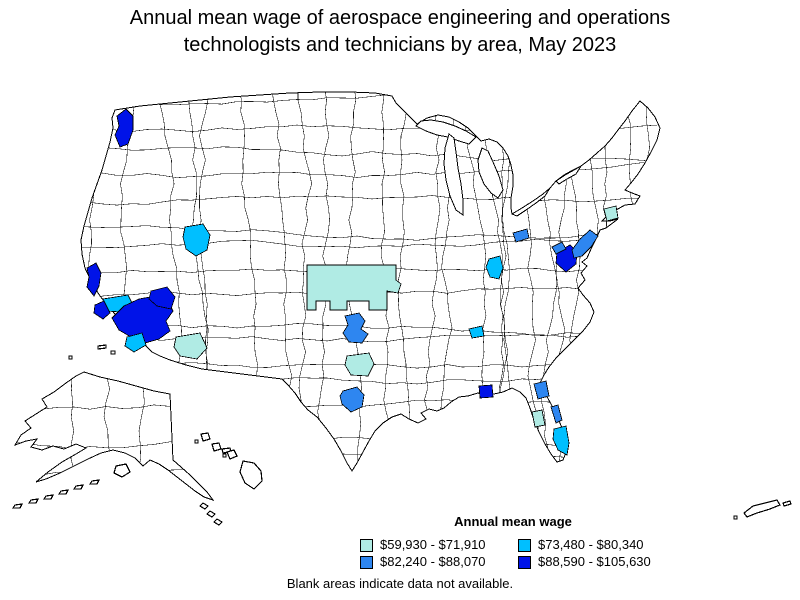  What do you see at coordinates (162, 298) in the screenshot?
I see `region-las-vegas-nv` at bounding box center [162, 298].